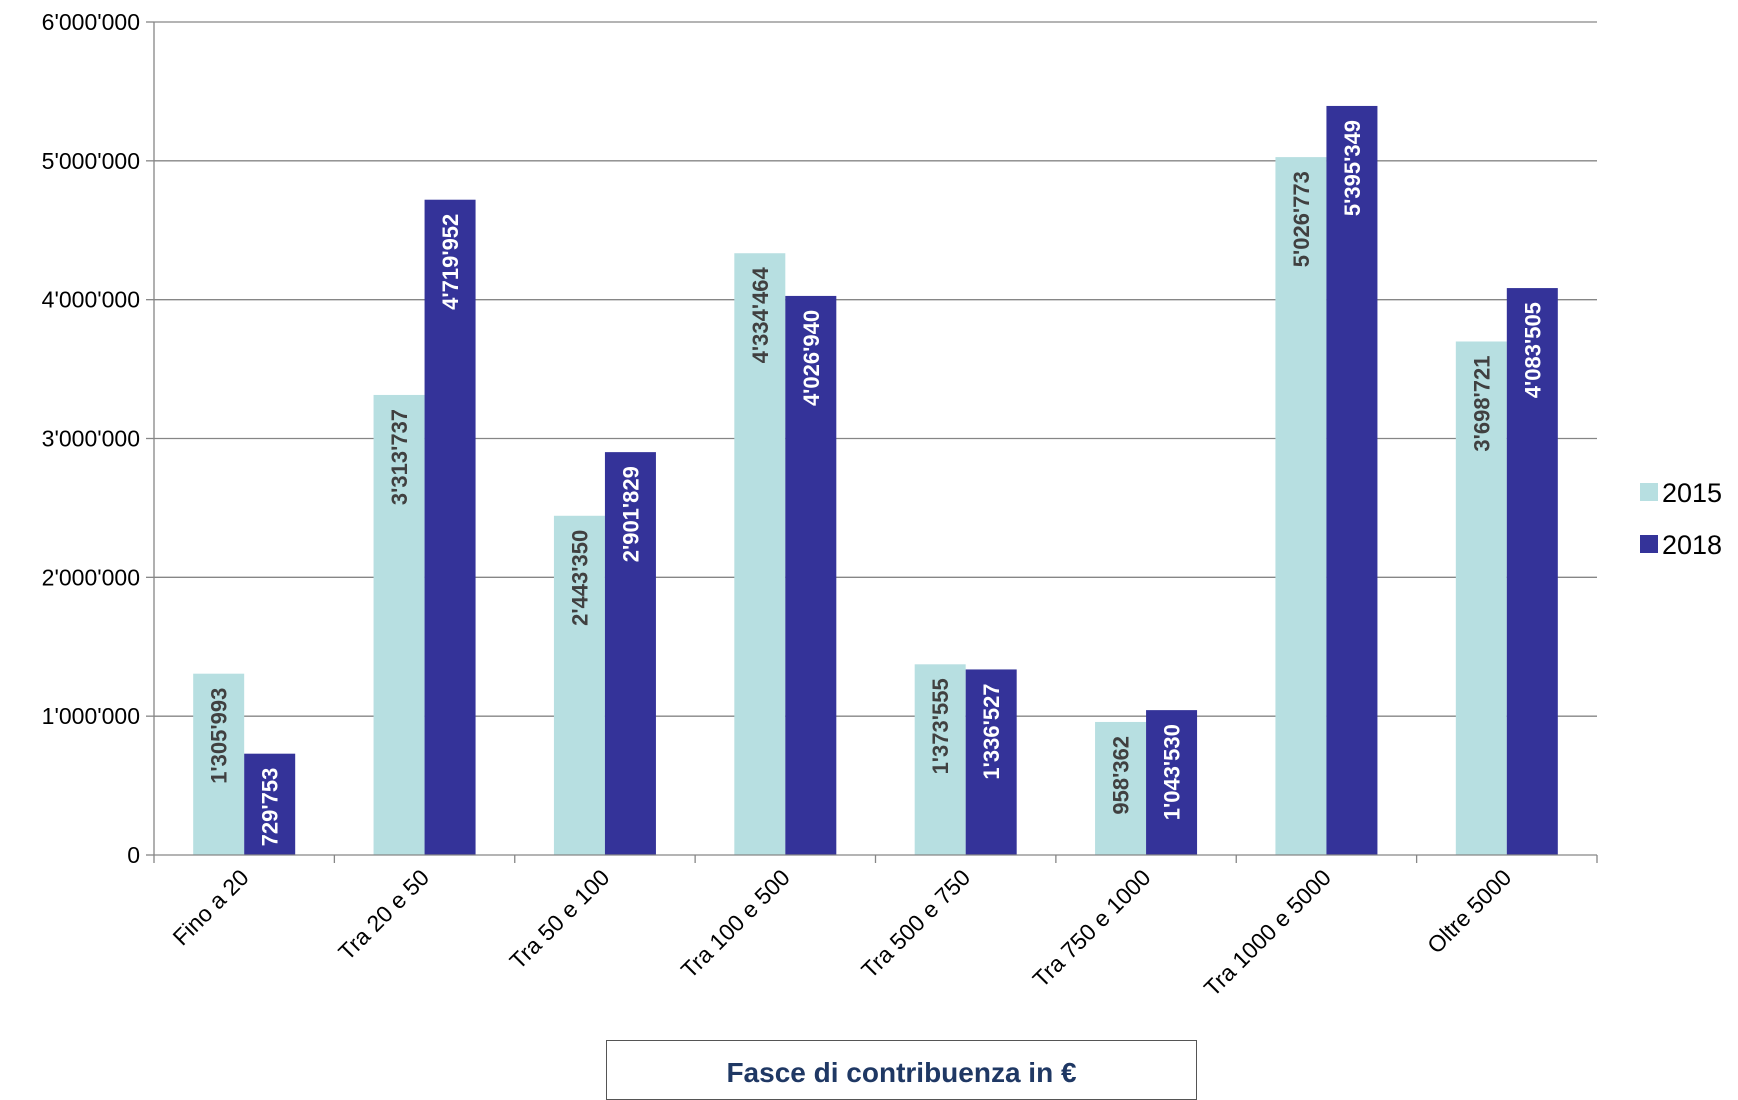 This screenshot has height=1100, width=1738. I want to click on data-label-2018-6: 5'395'349, so click(1352, 168).